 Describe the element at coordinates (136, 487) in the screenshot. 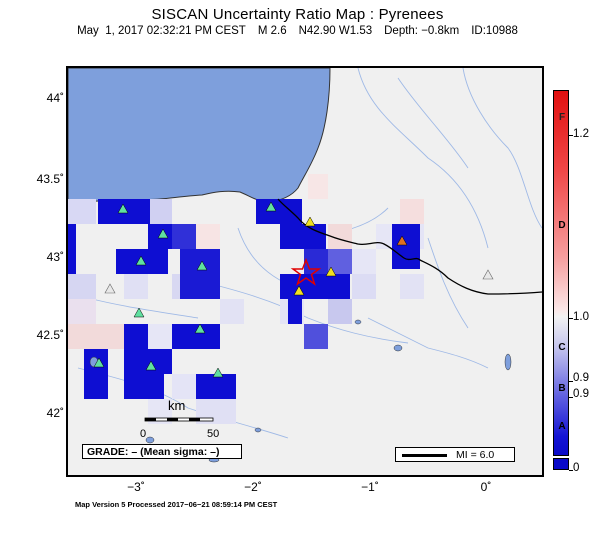

I see `lon-label: −3˚` at that location.